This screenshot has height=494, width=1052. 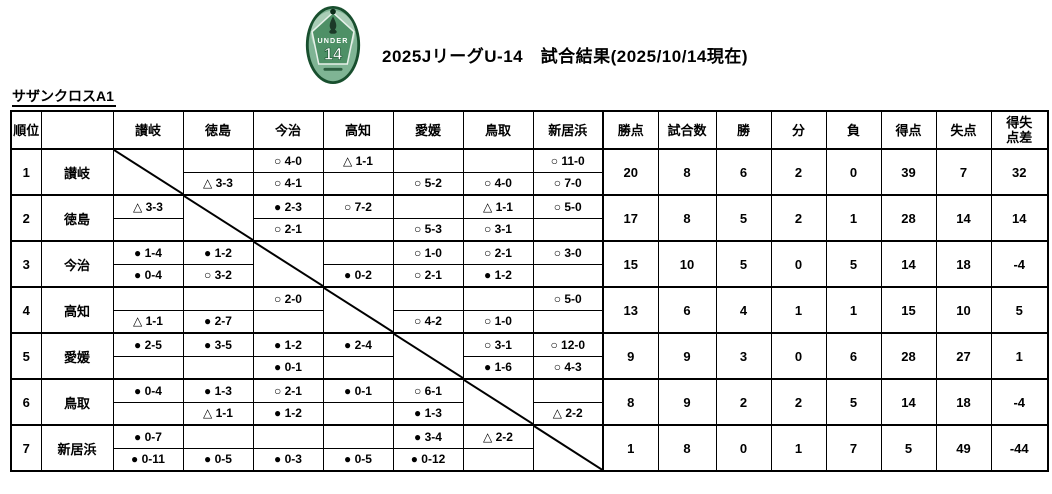 I want to click on rank-cell: 5, so click(x=26, y=356).